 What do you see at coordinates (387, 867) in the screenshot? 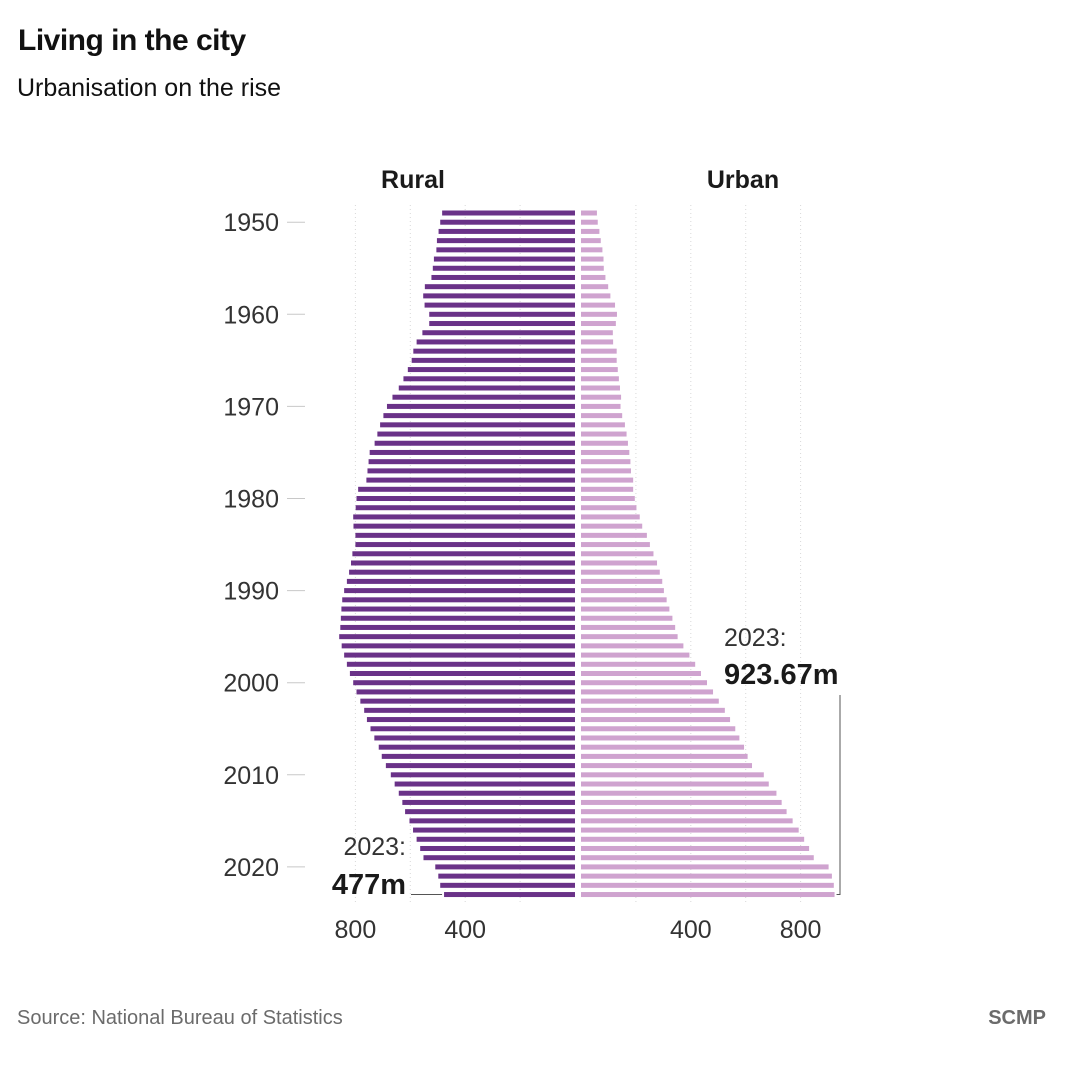
I see `rural-2023-annotation: 2023: 477m` at bounding box center [387, 867].